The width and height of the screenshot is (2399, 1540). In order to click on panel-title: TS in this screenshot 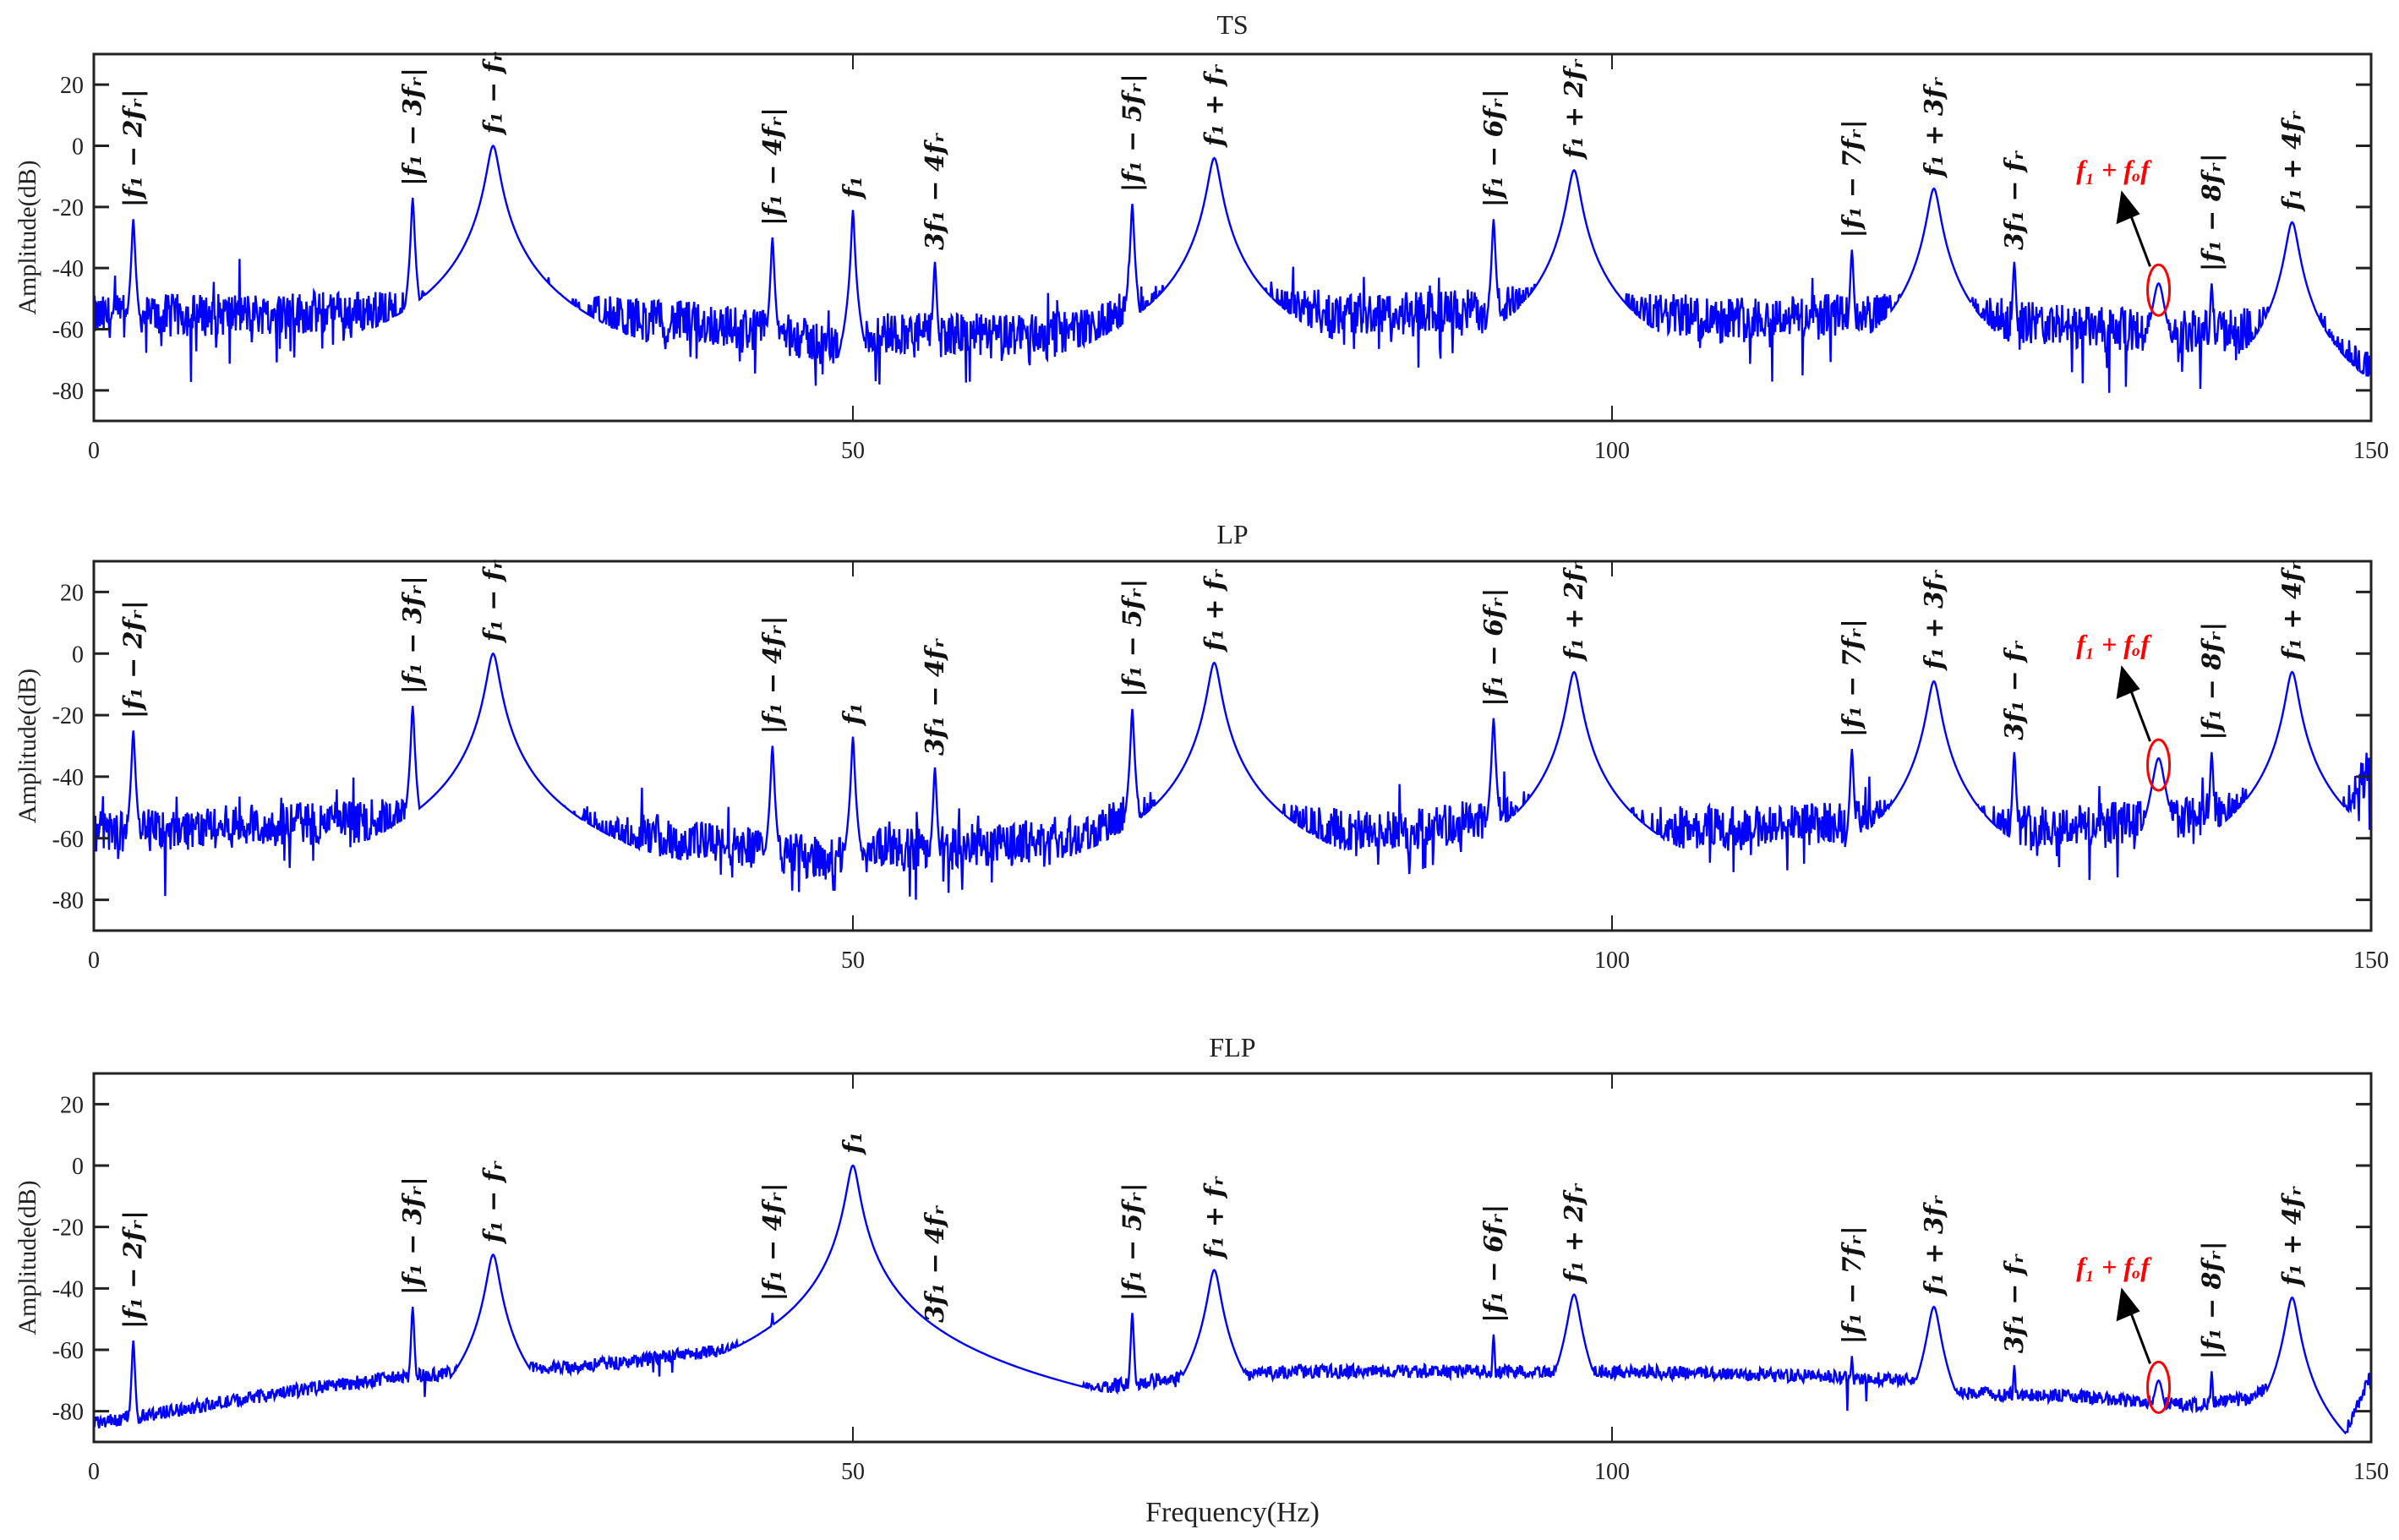, I will do `click(1232, 24)`.